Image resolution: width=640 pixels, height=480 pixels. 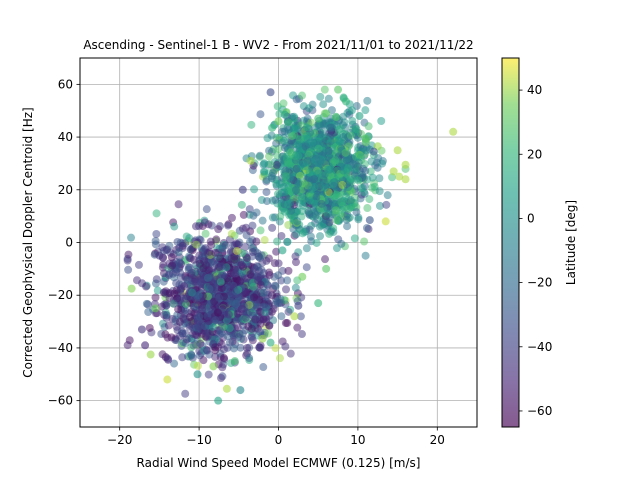 What do you see at coordinates (119, 440) in the screenshot?
I see `x-tick-label: −20` at bounding box center [119, 440].